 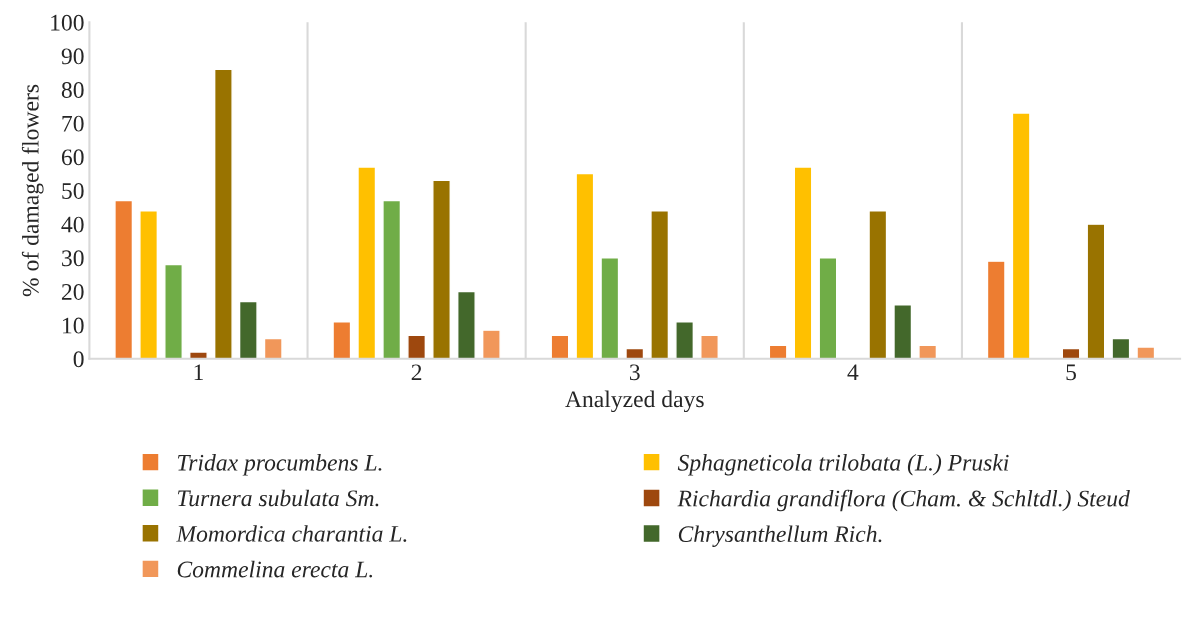 I want to click on y-tick-label: 30, so click(x=73, y=258).